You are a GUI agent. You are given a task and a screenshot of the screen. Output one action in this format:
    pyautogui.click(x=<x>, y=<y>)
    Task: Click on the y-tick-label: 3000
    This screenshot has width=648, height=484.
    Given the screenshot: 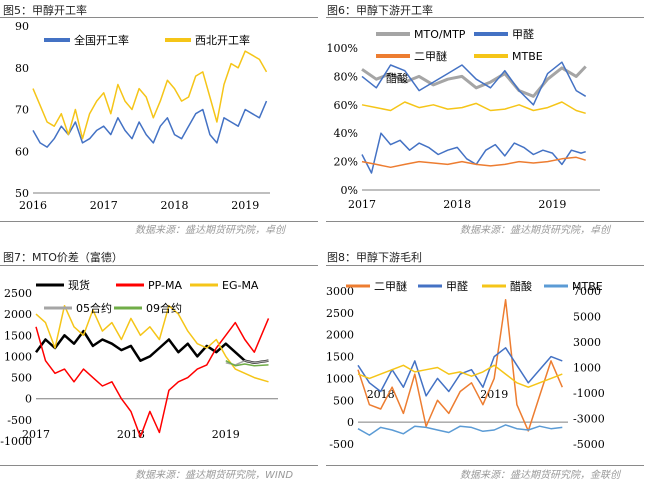 What is the action you would take?
    pyautogui.click(x=340, y=291)
    